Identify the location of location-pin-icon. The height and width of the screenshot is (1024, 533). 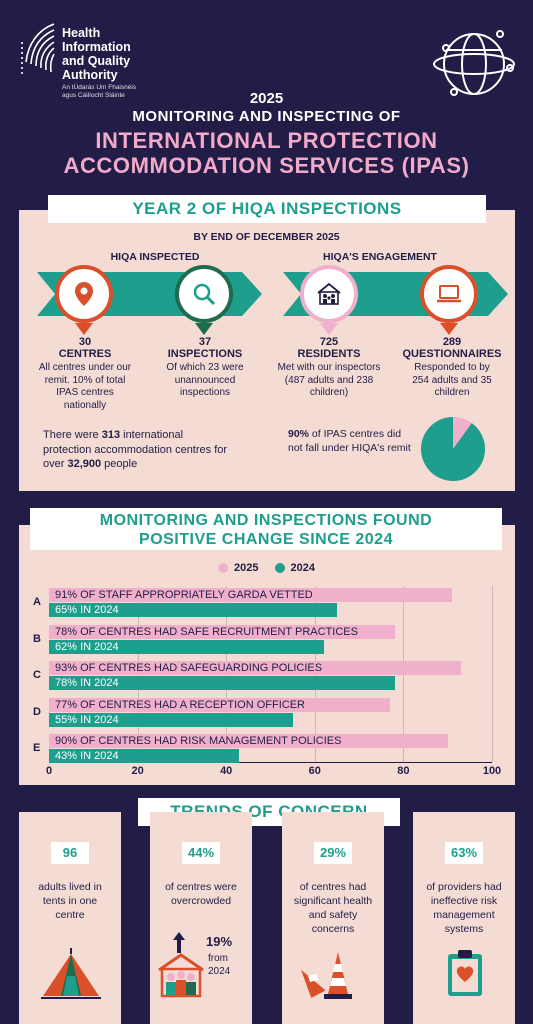
(84, 294).